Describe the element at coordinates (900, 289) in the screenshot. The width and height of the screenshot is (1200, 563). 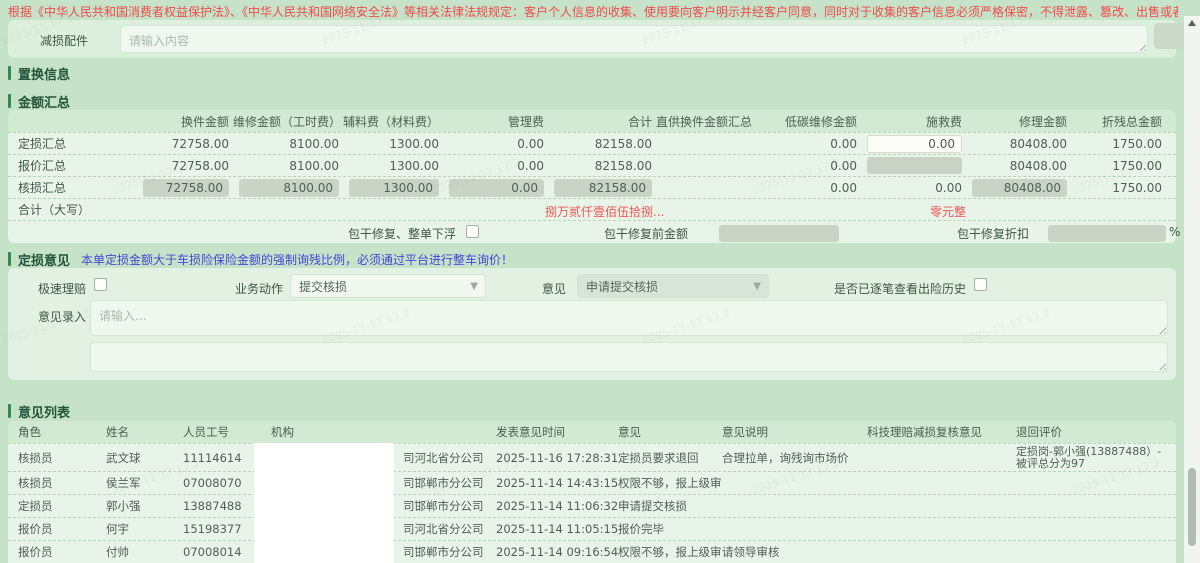
I see `history-reviewed-label: 是否已逐笔查看出险历史` at that location.